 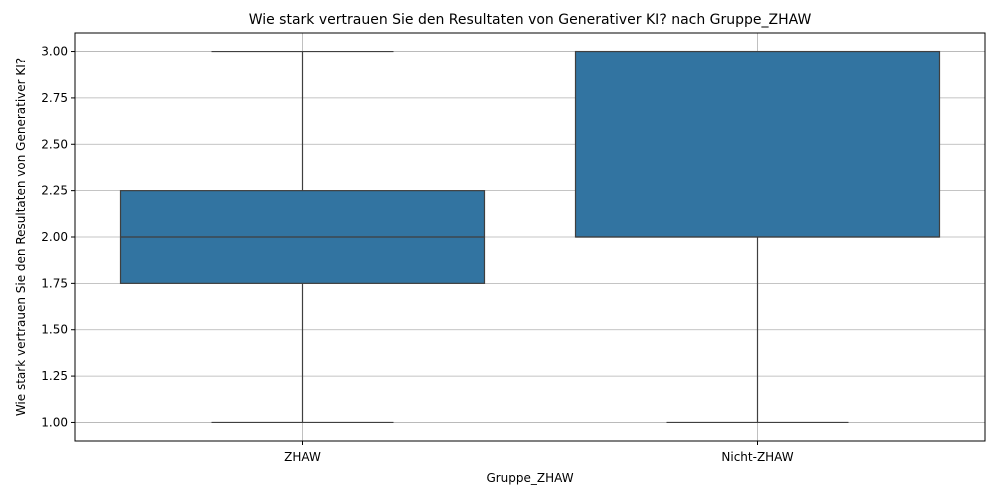 What do you see at coordinates (54, 237) in the screenshot?
I see `y-tick-label: 2.00` at bounding box center [54, 237].